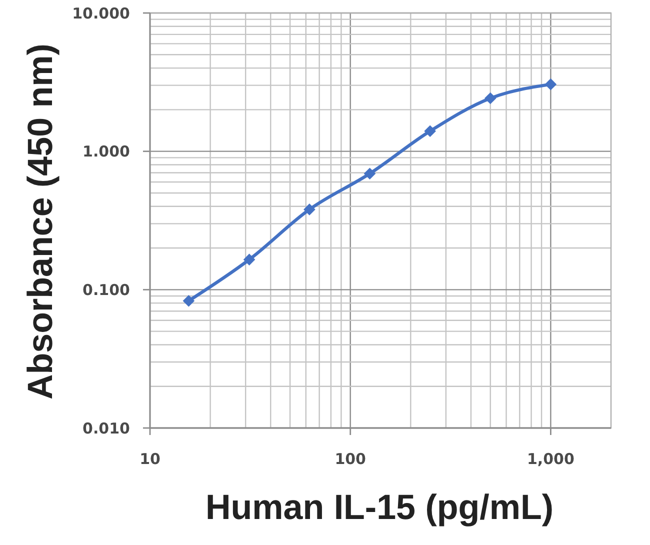 The height and width of the screenshot is (545, 650). Describe the element at coordinates (106, 289) in the screenshot. I see `y-tick-label: 0.100` at that location.